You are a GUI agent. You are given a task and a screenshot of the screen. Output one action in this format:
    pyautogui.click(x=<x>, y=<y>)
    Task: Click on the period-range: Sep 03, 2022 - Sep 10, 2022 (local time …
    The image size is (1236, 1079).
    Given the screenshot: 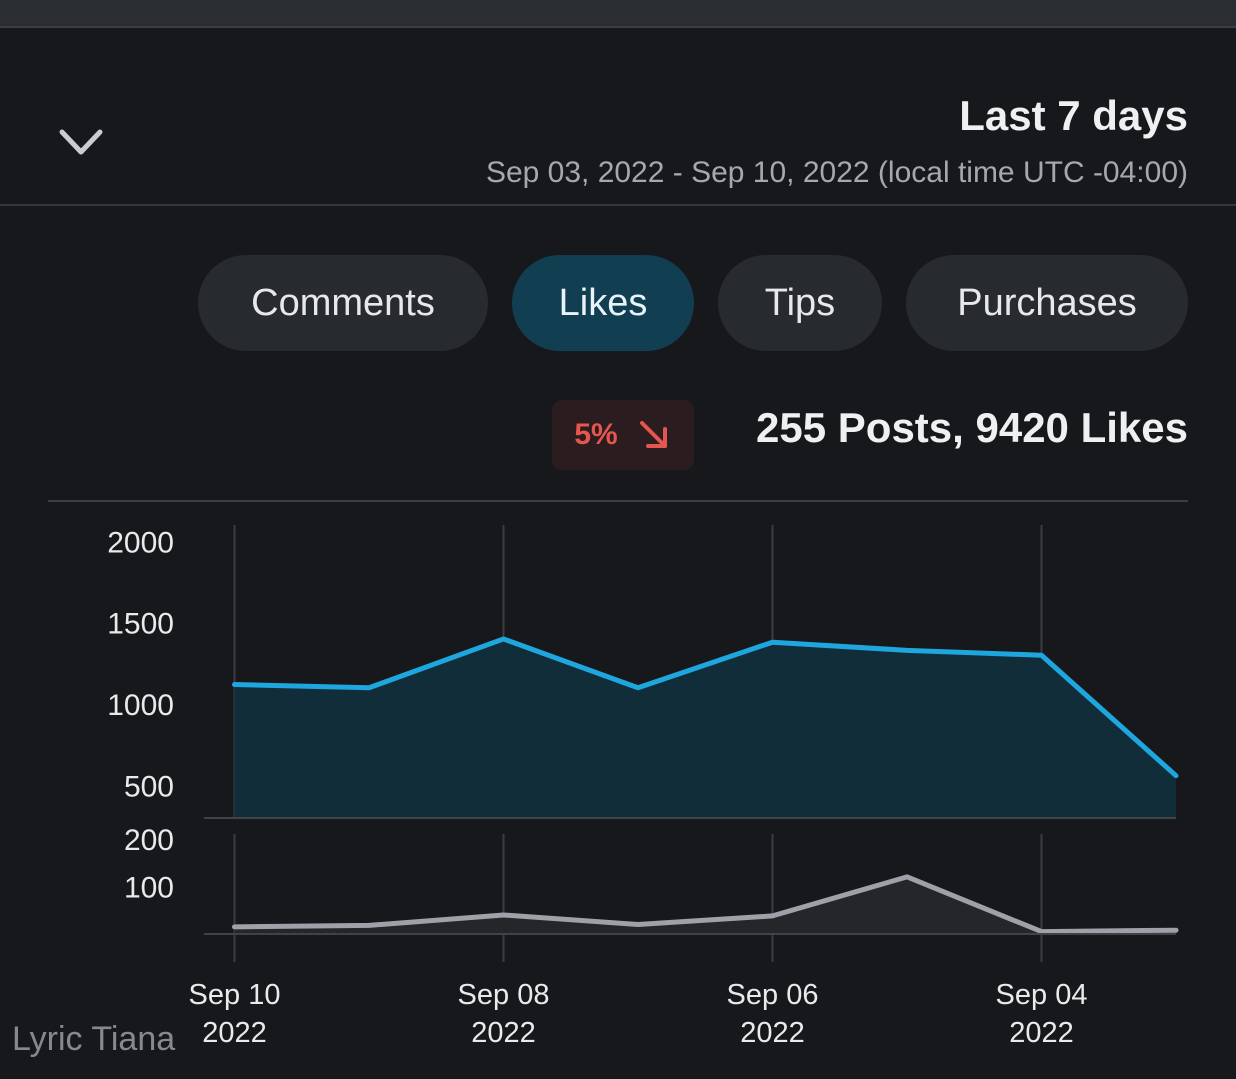 What is the action you would take?
    pyautogui.click(x=836, y=172)
    